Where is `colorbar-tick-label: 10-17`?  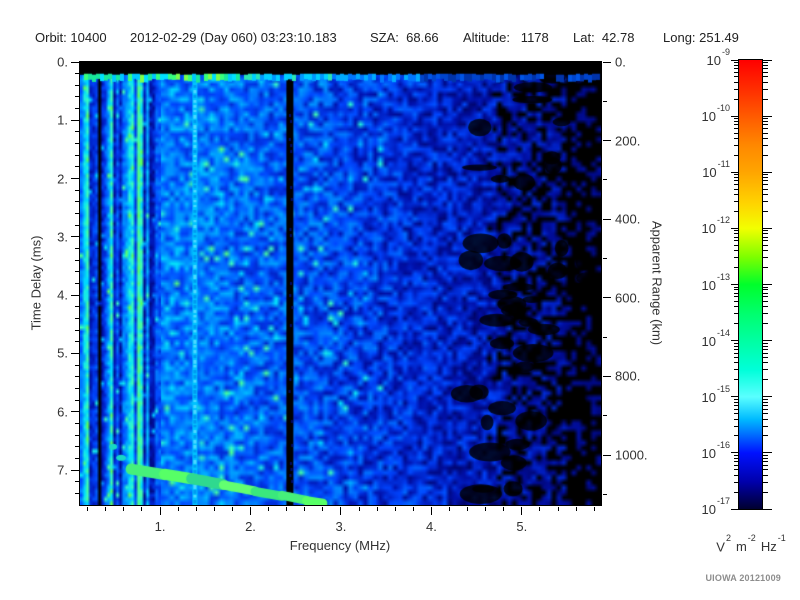
colorbar-tick-label: 10-17 is located at coordinates (715, 506).